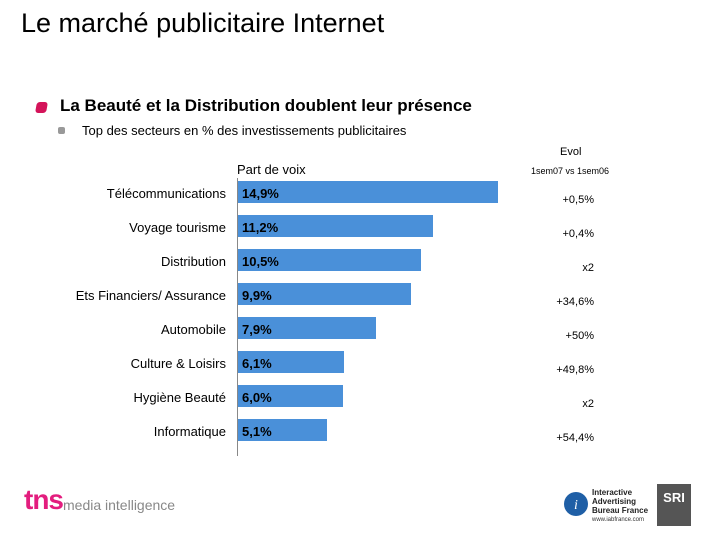 The image size is (720, 540). I want to click on evol-value: +0,4%, so click(578, 234).